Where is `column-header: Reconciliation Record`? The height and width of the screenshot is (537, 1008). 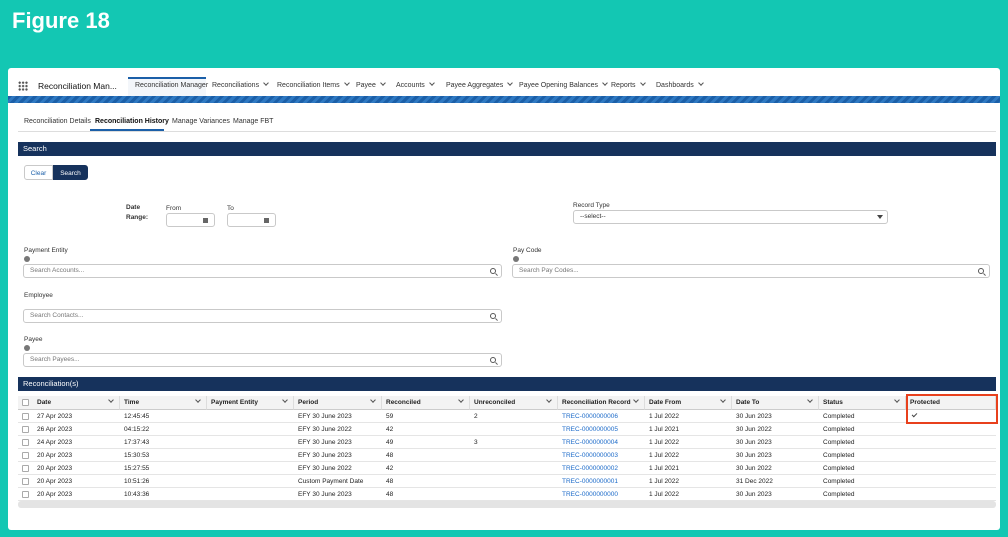
column-header: Reconciliation Record is located at coordinates (601, 403).